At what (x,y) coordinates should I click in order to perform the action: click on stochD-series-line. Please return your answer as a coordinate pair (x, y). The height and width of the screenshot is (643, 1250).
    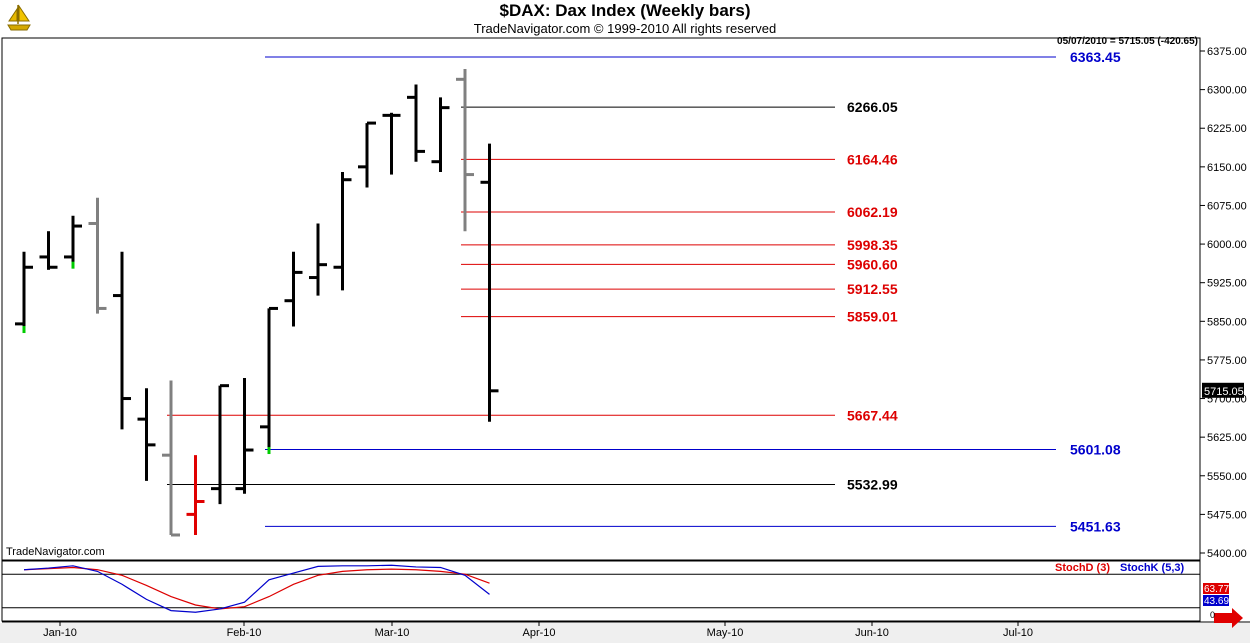
    Looking at the image, I should click on (256, 588).